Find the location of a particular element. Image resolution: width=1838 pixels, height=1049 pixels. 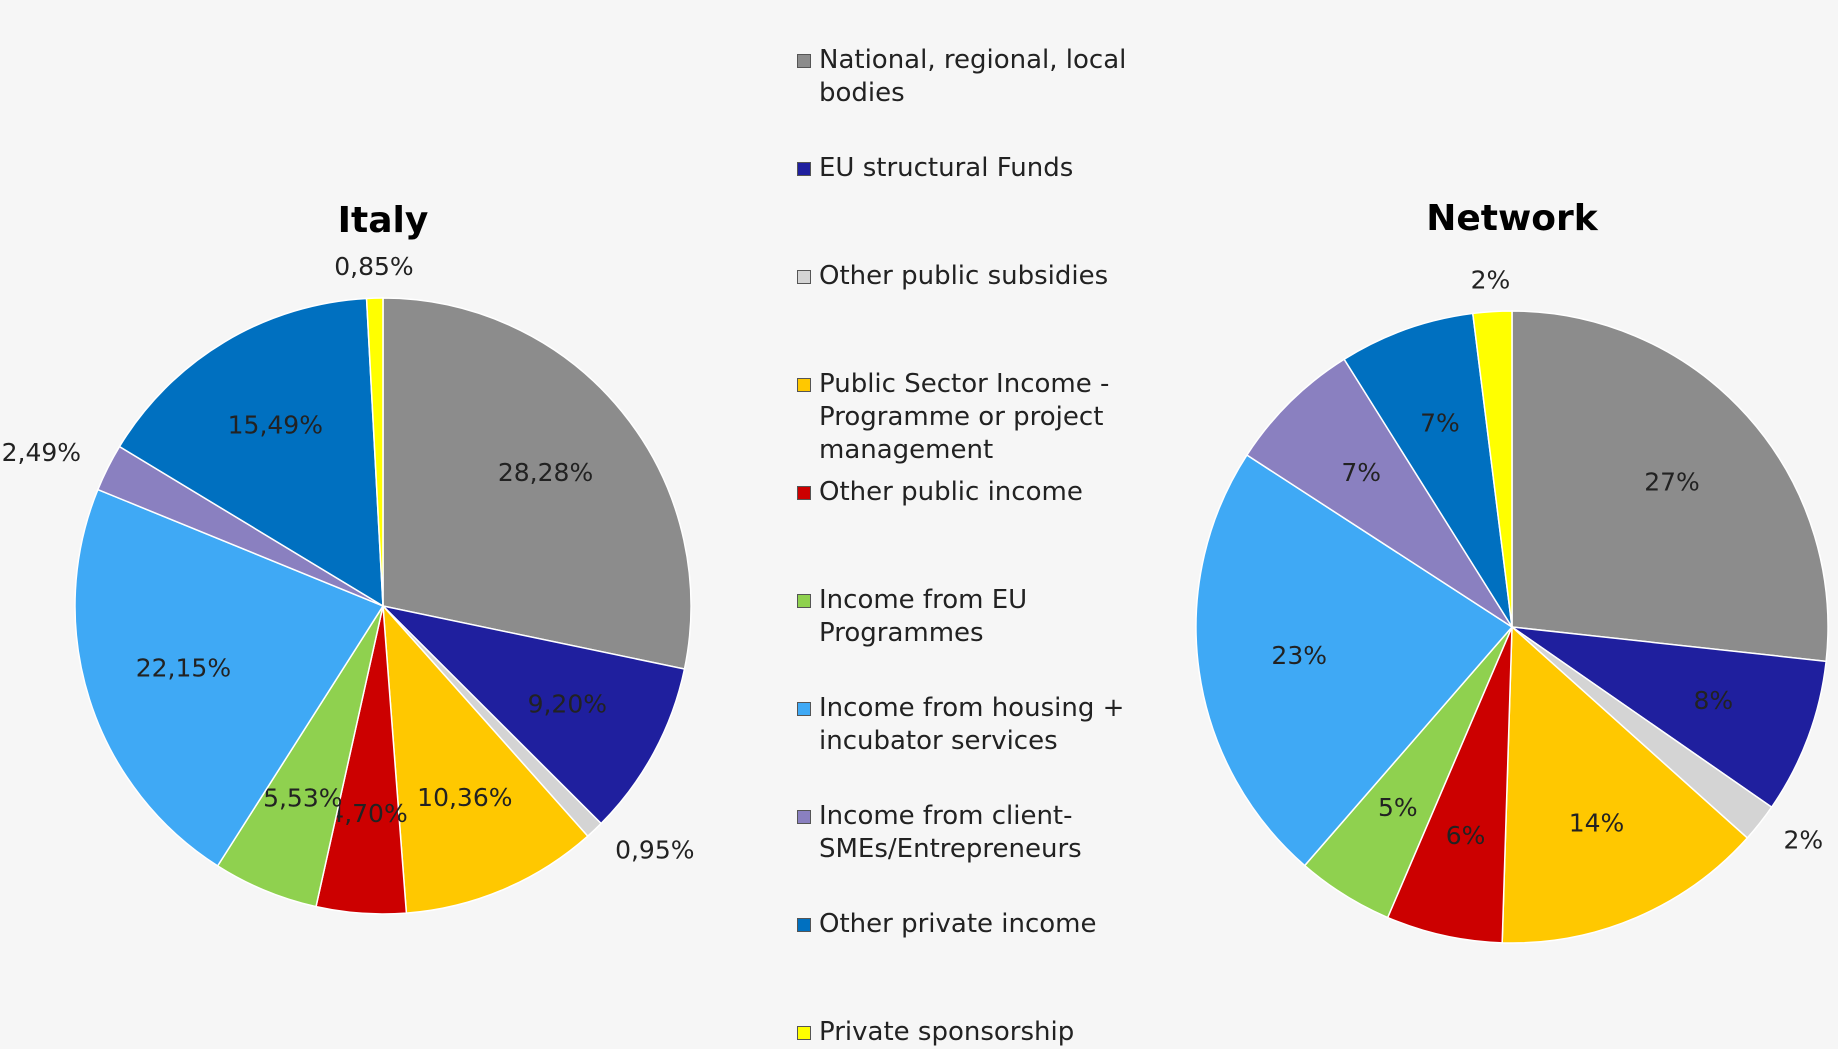

legend-label: Other private income is located at coordinates (958, 924).